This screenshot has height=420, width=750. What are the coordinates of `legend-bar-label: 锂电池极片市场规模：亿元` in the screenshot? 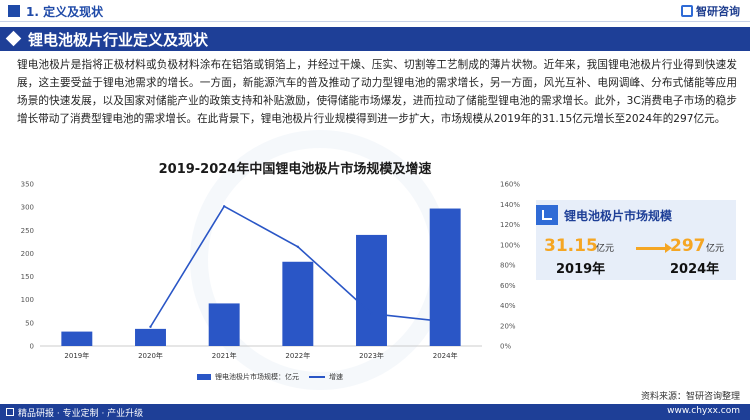 It's located at (257, 377).